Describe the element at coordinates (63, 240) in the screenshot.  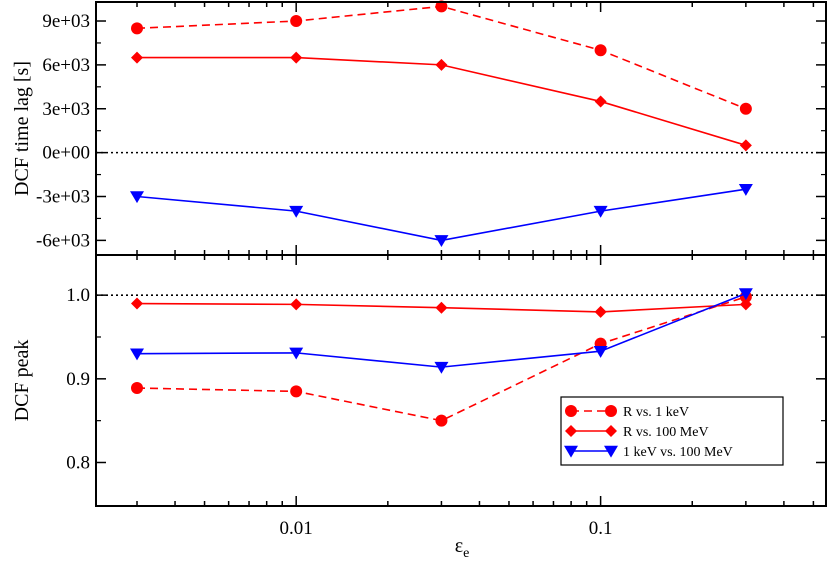
I see `y-tick-label: -6e+03` at that location.